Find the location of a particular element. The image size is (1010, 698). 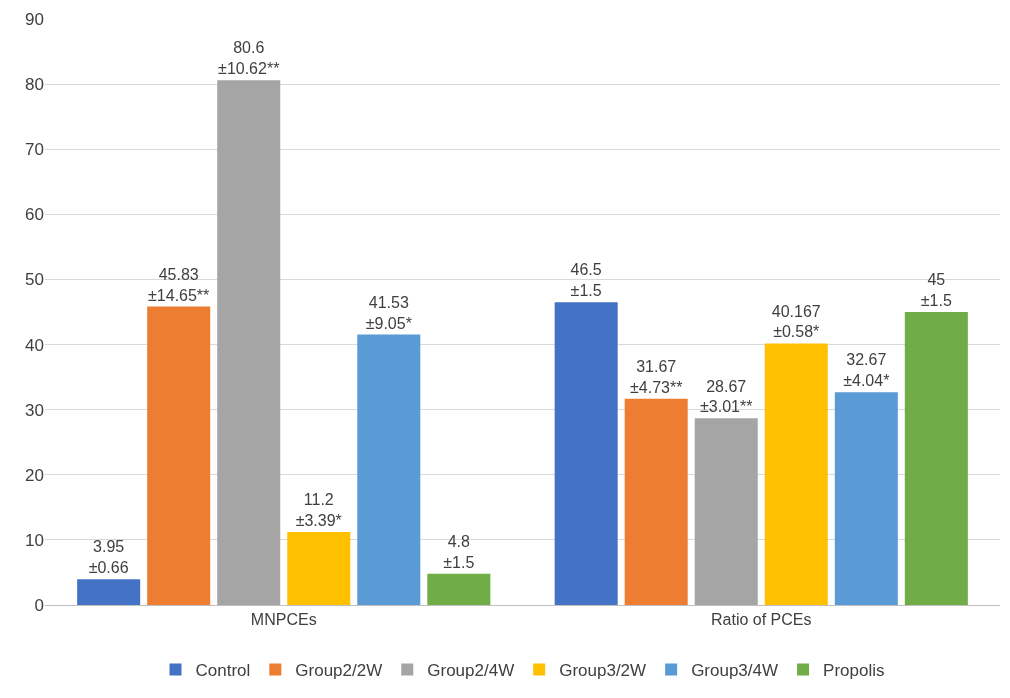

y-tick-label: 40 is located at coordinates (34, 345).